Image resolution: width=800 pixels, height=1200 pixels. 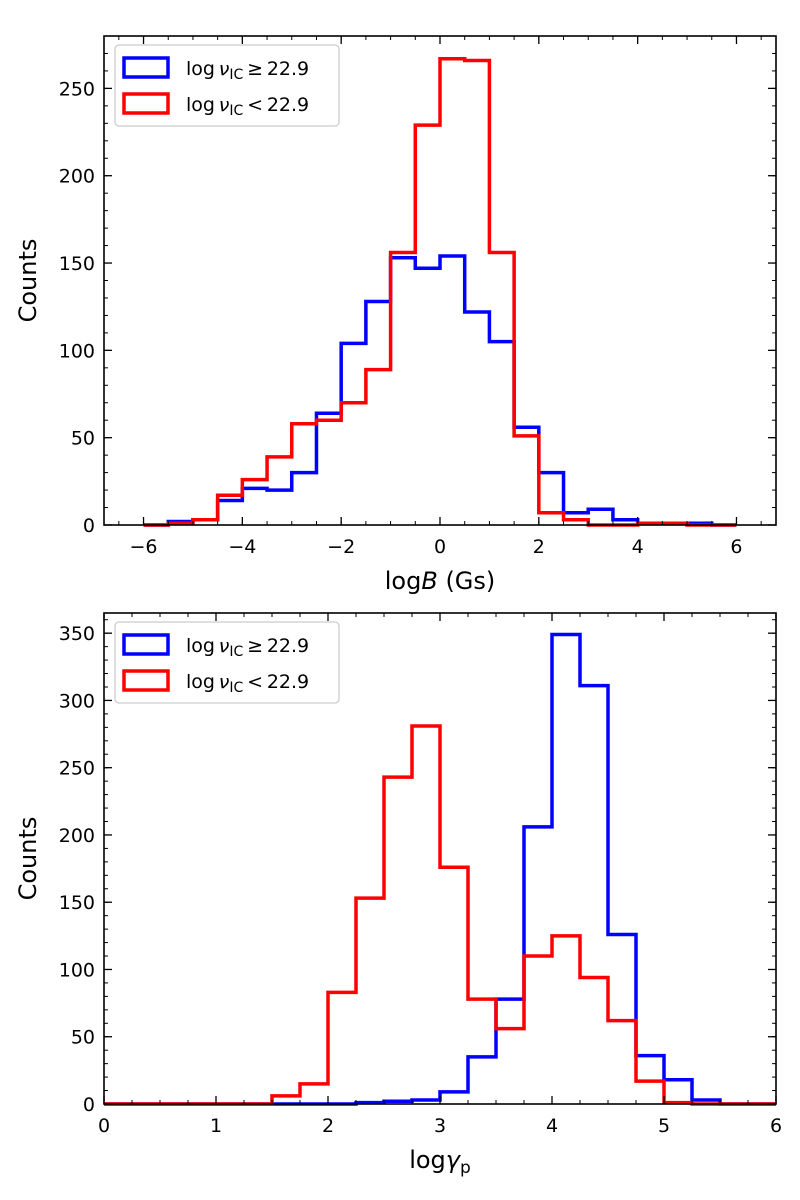 I want to click on x-axis-title: logγp, so click(x=440, y=1162).